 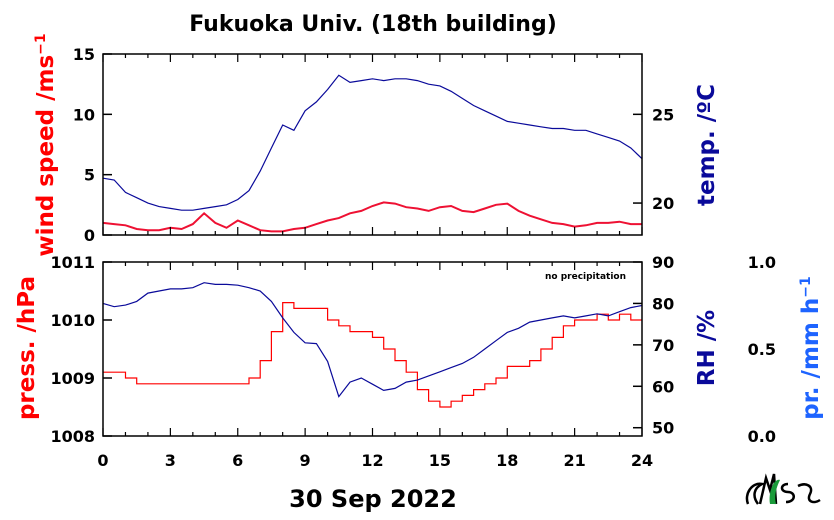 I want to click on wind-speed-axis-label: wind speed /ms−1, so click(x=46, y=144).